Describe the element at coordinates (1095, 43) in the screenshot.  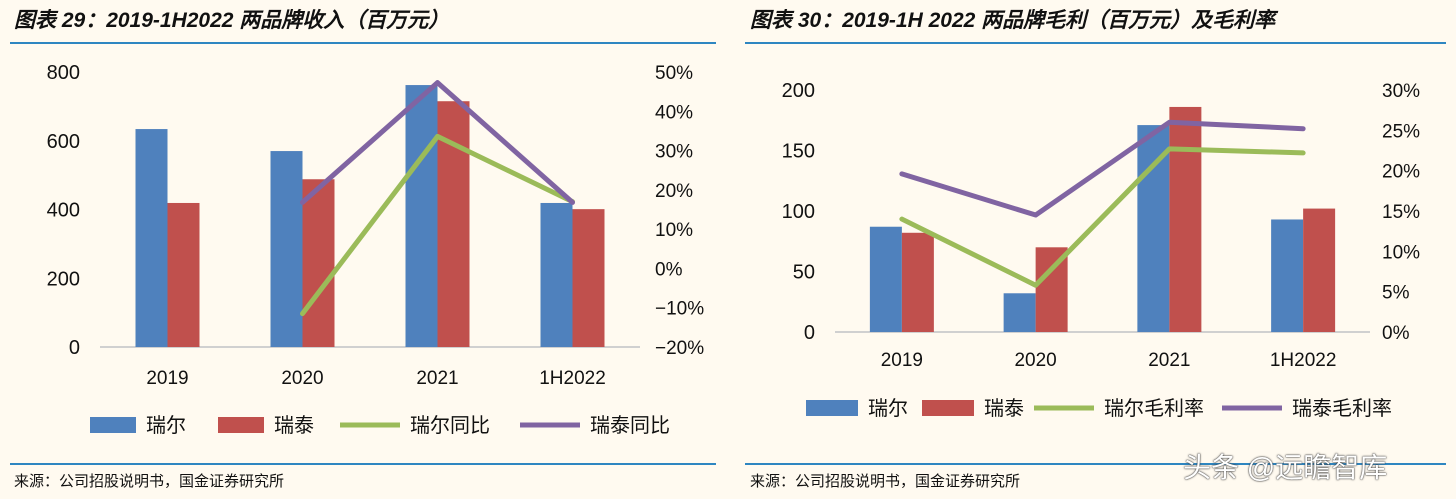
I see `chart2-title-rule` at that location.